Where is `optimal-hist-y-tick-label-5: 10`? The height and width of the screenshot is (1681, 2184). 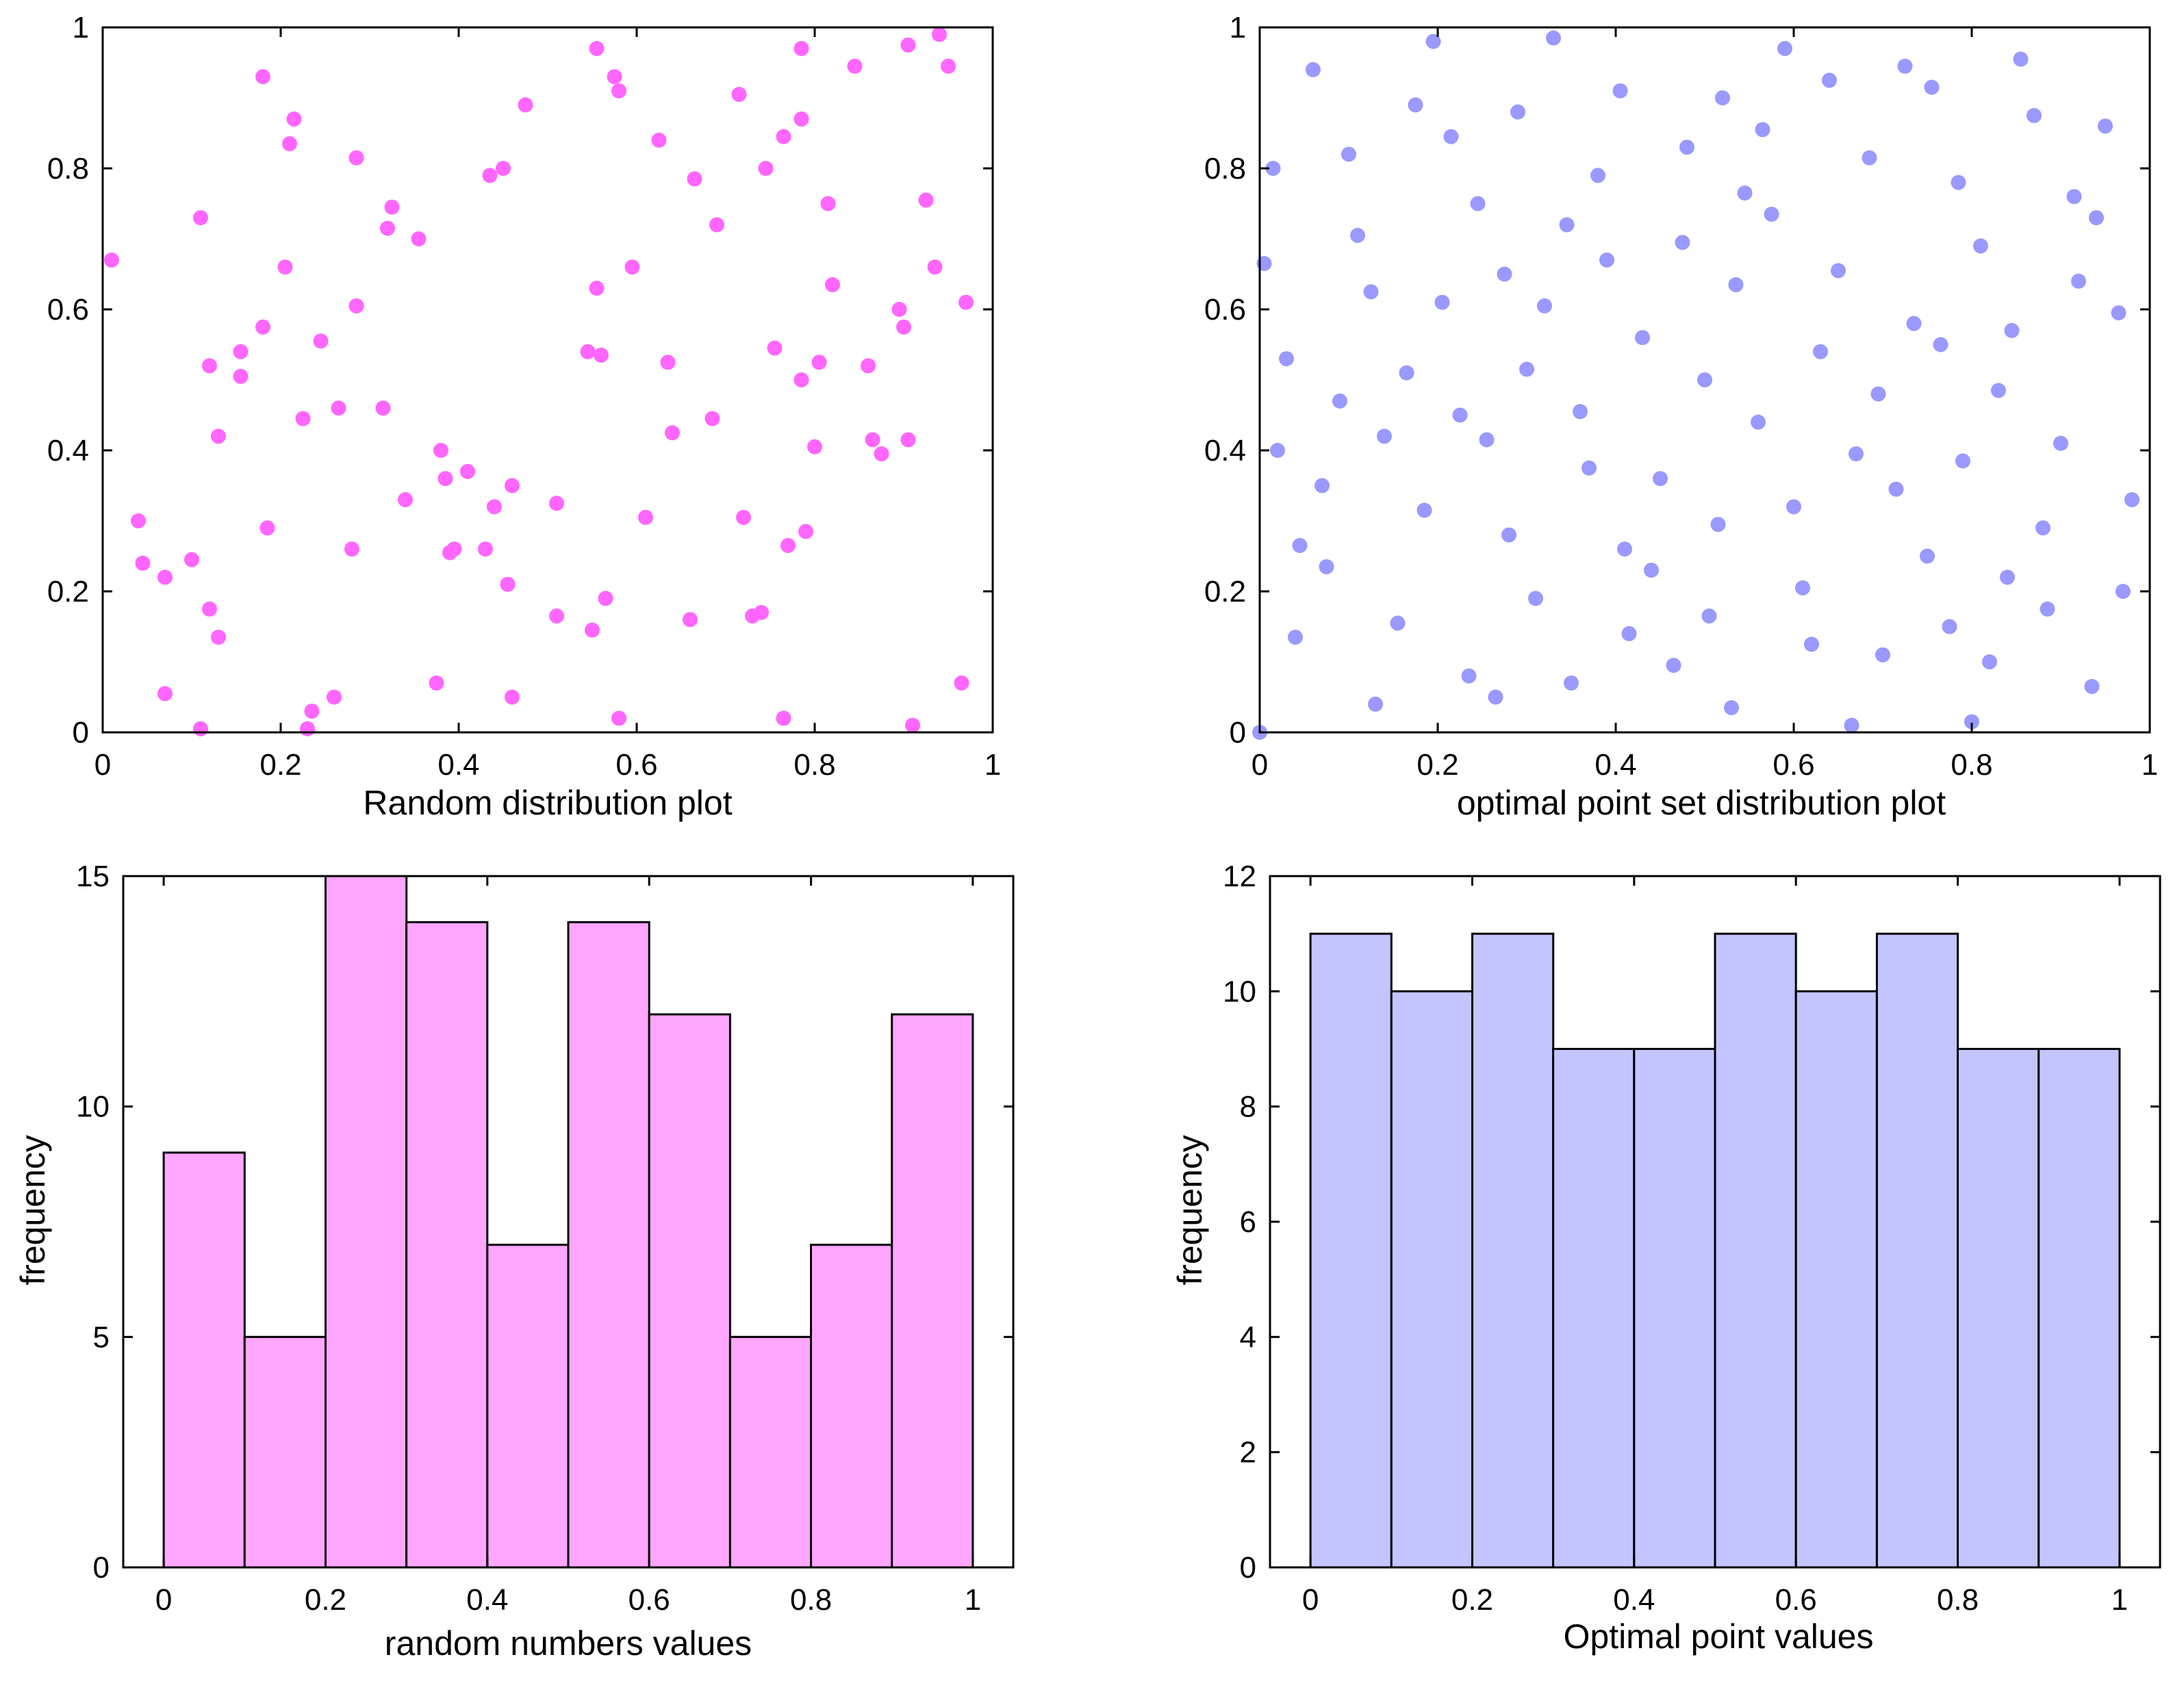
optimal-hist-y-tick-label-5: 10 is located at coordinates (1239, 991).